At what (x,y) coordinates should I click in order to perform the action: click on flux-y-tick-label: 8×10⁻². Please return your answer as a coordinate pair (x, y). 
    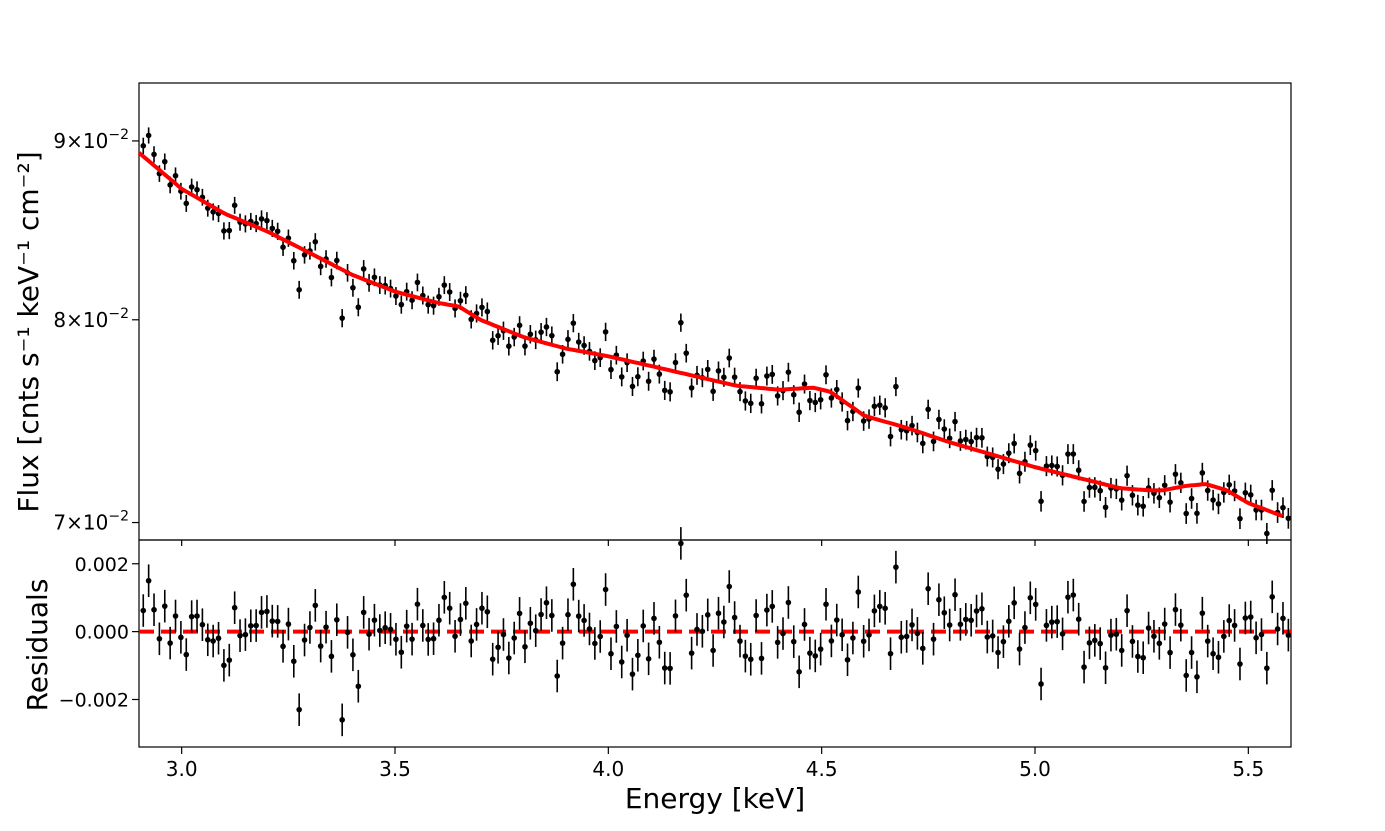
    Looking at the image, I should click on (91, 319).